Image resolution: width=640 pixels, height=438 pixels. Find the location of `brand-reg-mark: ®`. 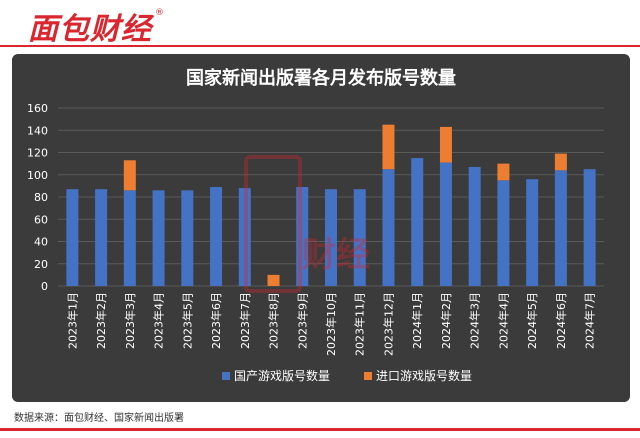

brand-reg-mark: ® is located at coordinates (159, 13).